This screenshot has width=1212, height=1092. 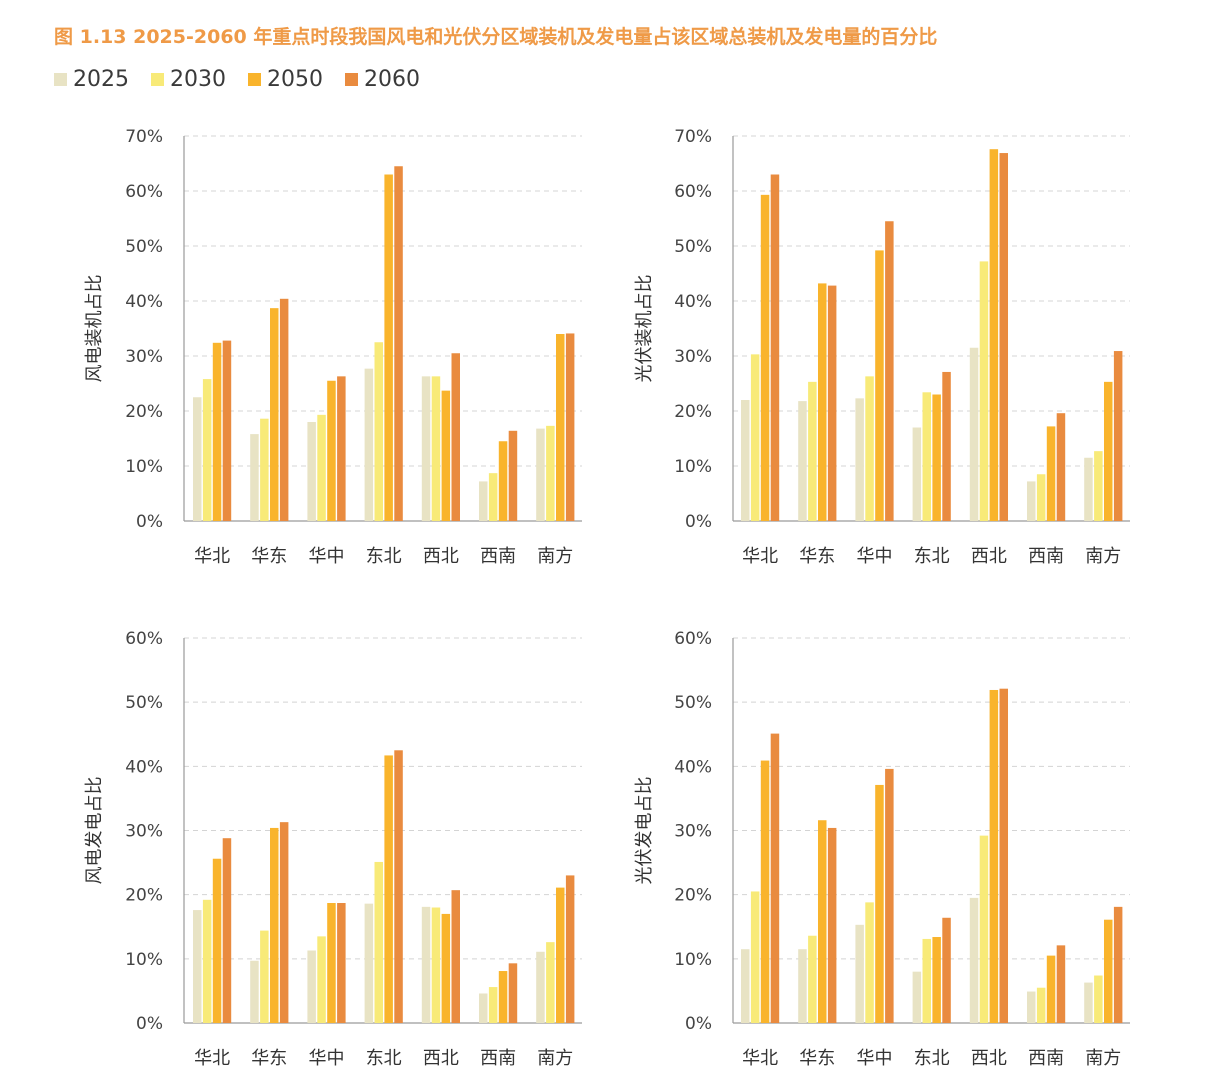 I want to click on legend: 2025 2030 2050 2060, so click(x=248, y=79).